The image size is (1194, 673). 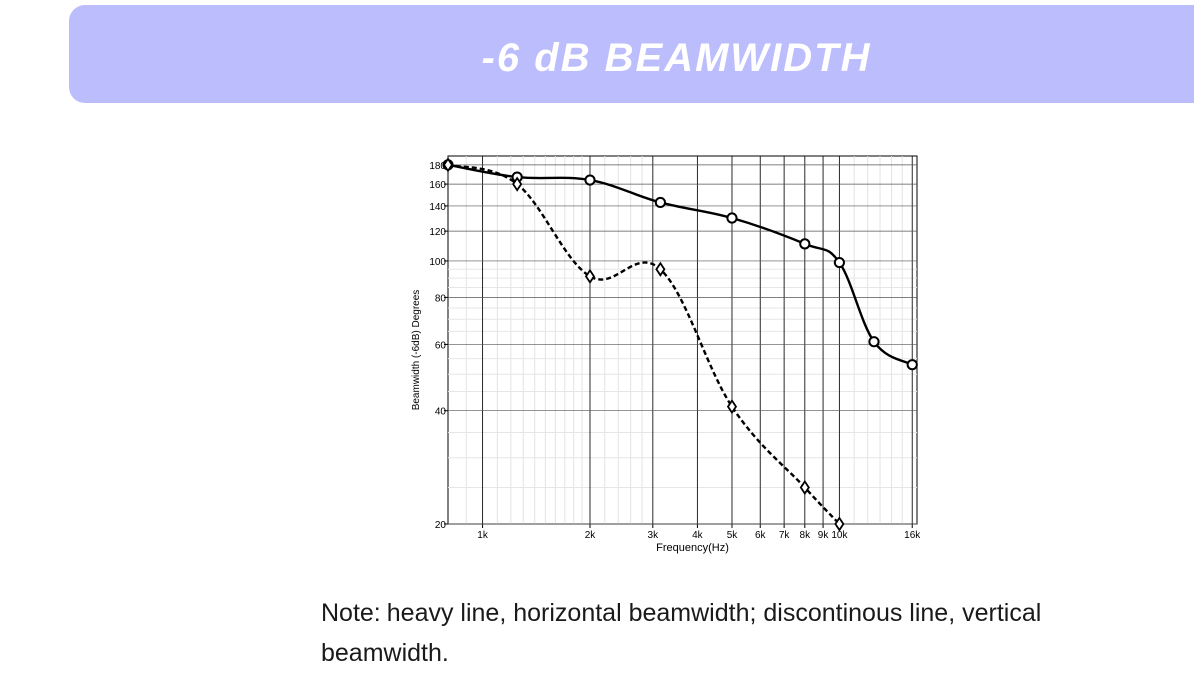 I want to click on x-axis-label: Frequency(Hz), so click(x=692, y=548).